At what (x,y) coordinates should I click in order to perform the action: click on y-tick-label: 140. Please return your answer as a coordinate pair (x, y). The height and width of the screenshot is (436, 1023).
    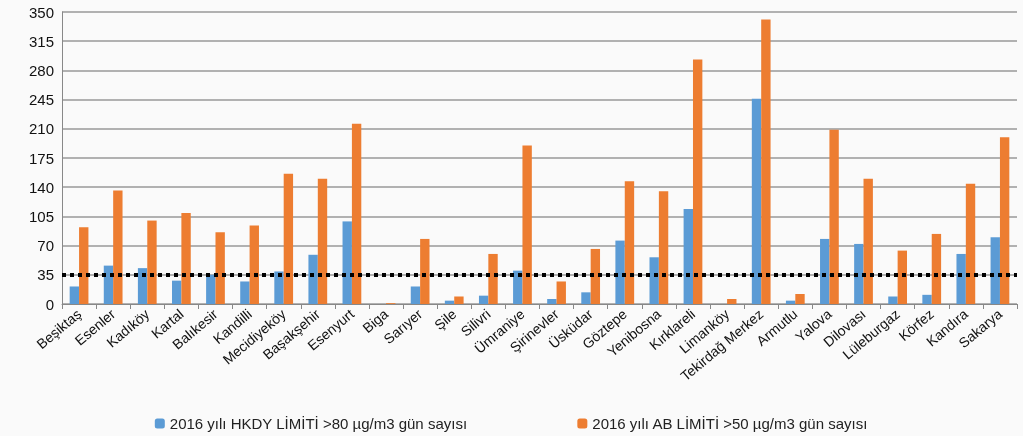
    Looking at the image, I should click on (41, 187).